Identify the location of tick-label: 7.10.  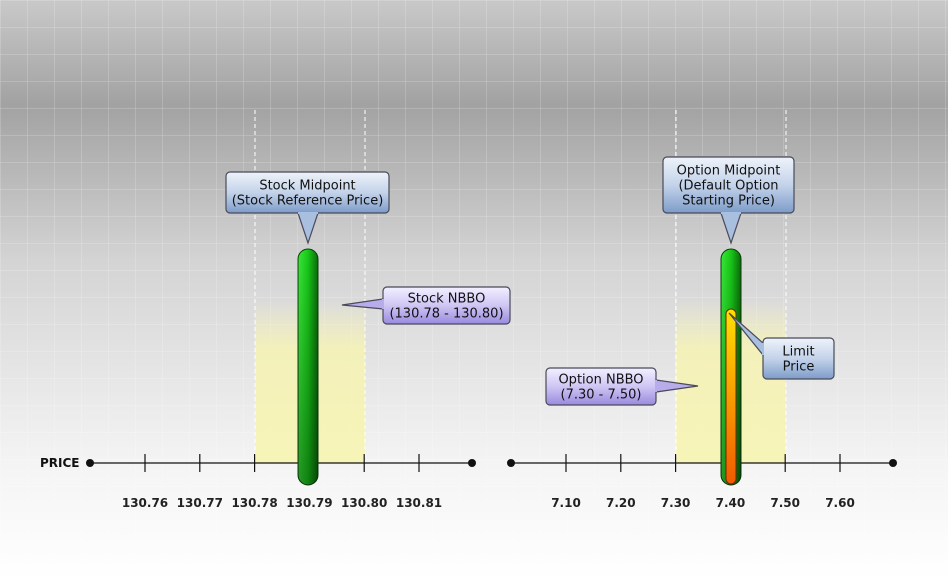
(566, 503).